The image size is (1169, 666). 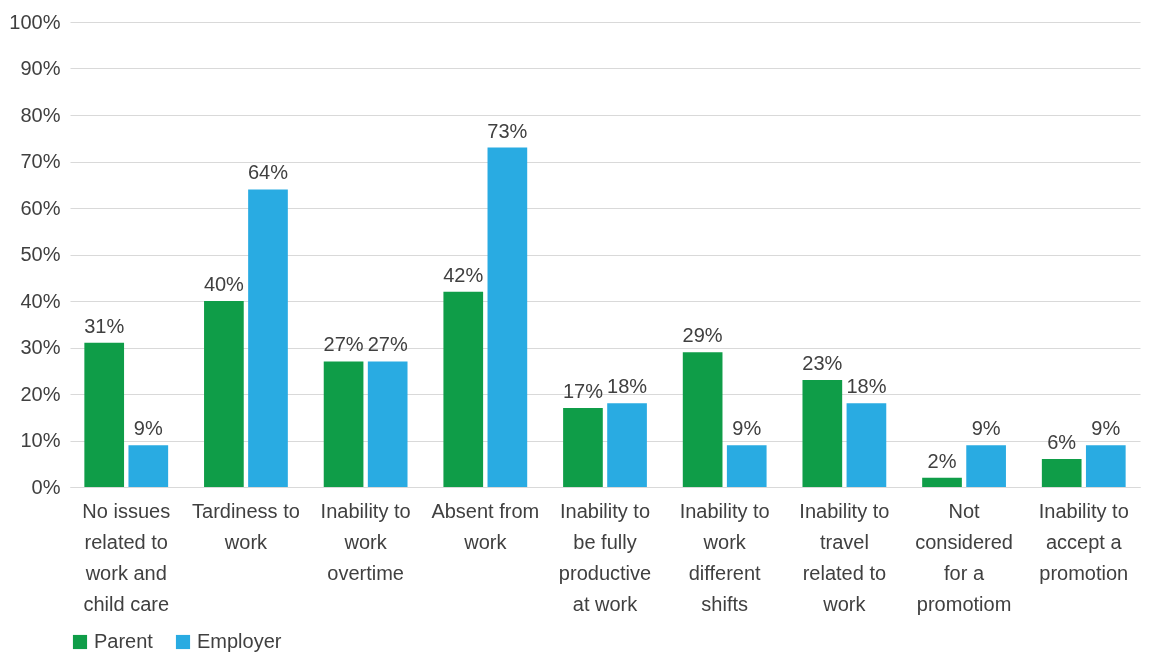 I want to click on x-tick-label: Inability to be fully productive at work, so click(x=605, y=557).